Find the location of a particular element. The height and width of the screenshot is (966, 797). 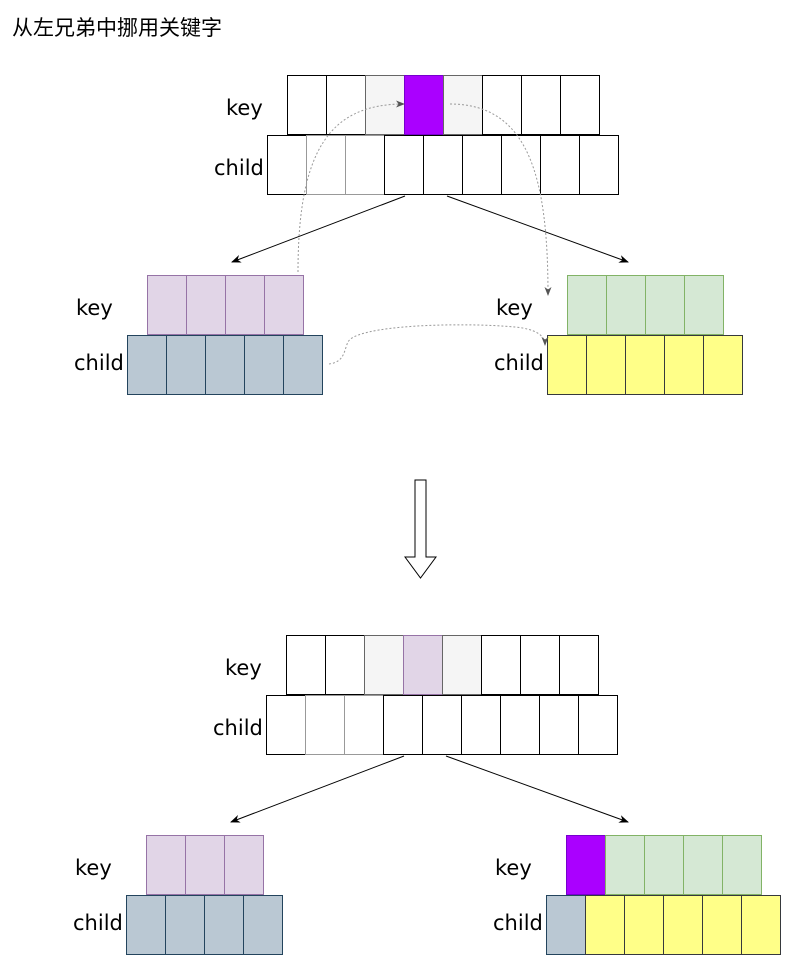

after-right-children is located at coordinates (663, 925).